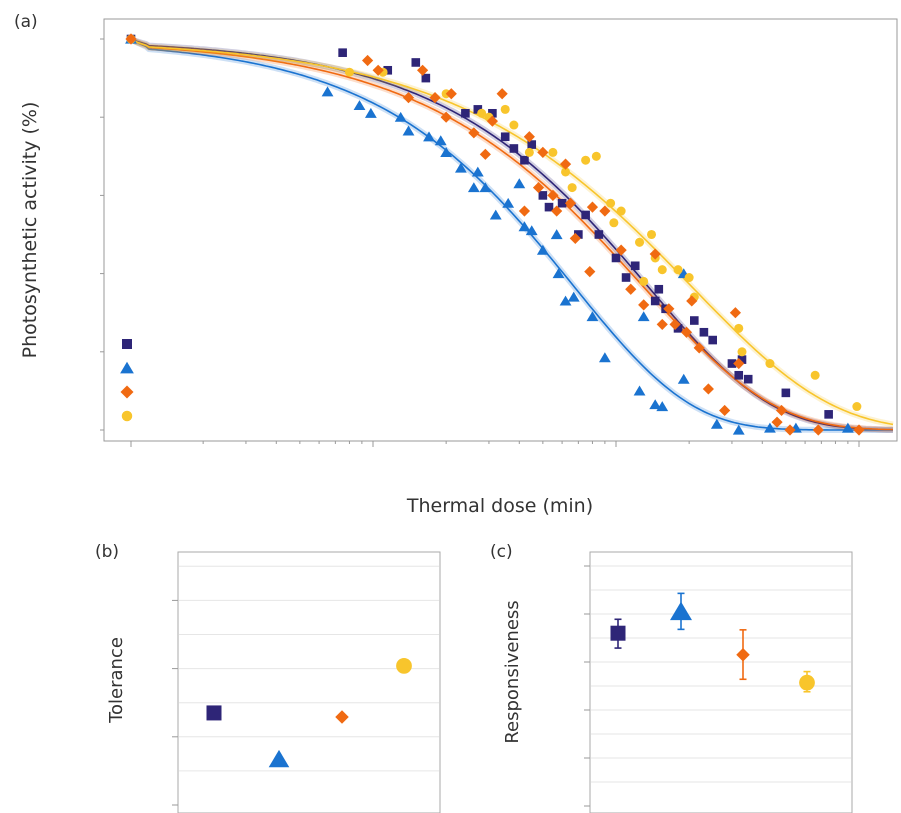 This screenshot has height=813, width=901. Describe the element at coordinates (404, 665) in the screenshot. I see `endsummer-tolerance-point` at that location.